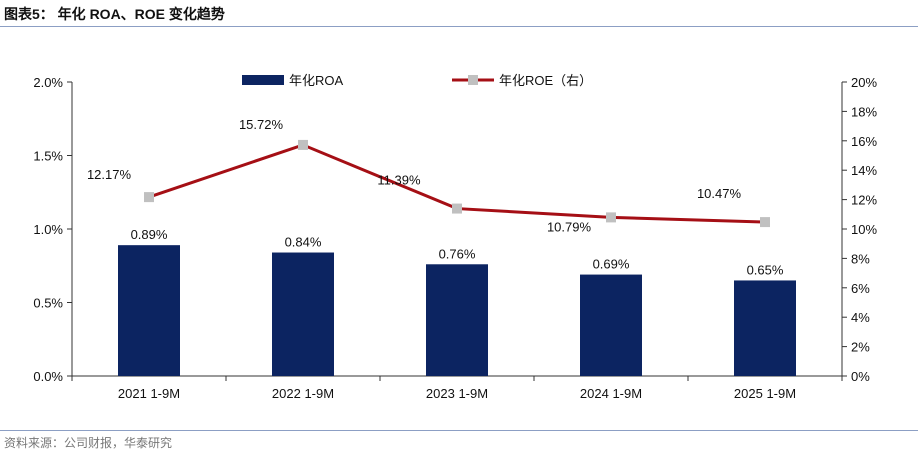  Describe the element at coordinates (316, 80) in the screenshot. I see `legend-roa-label: 年化ROA` at that location.